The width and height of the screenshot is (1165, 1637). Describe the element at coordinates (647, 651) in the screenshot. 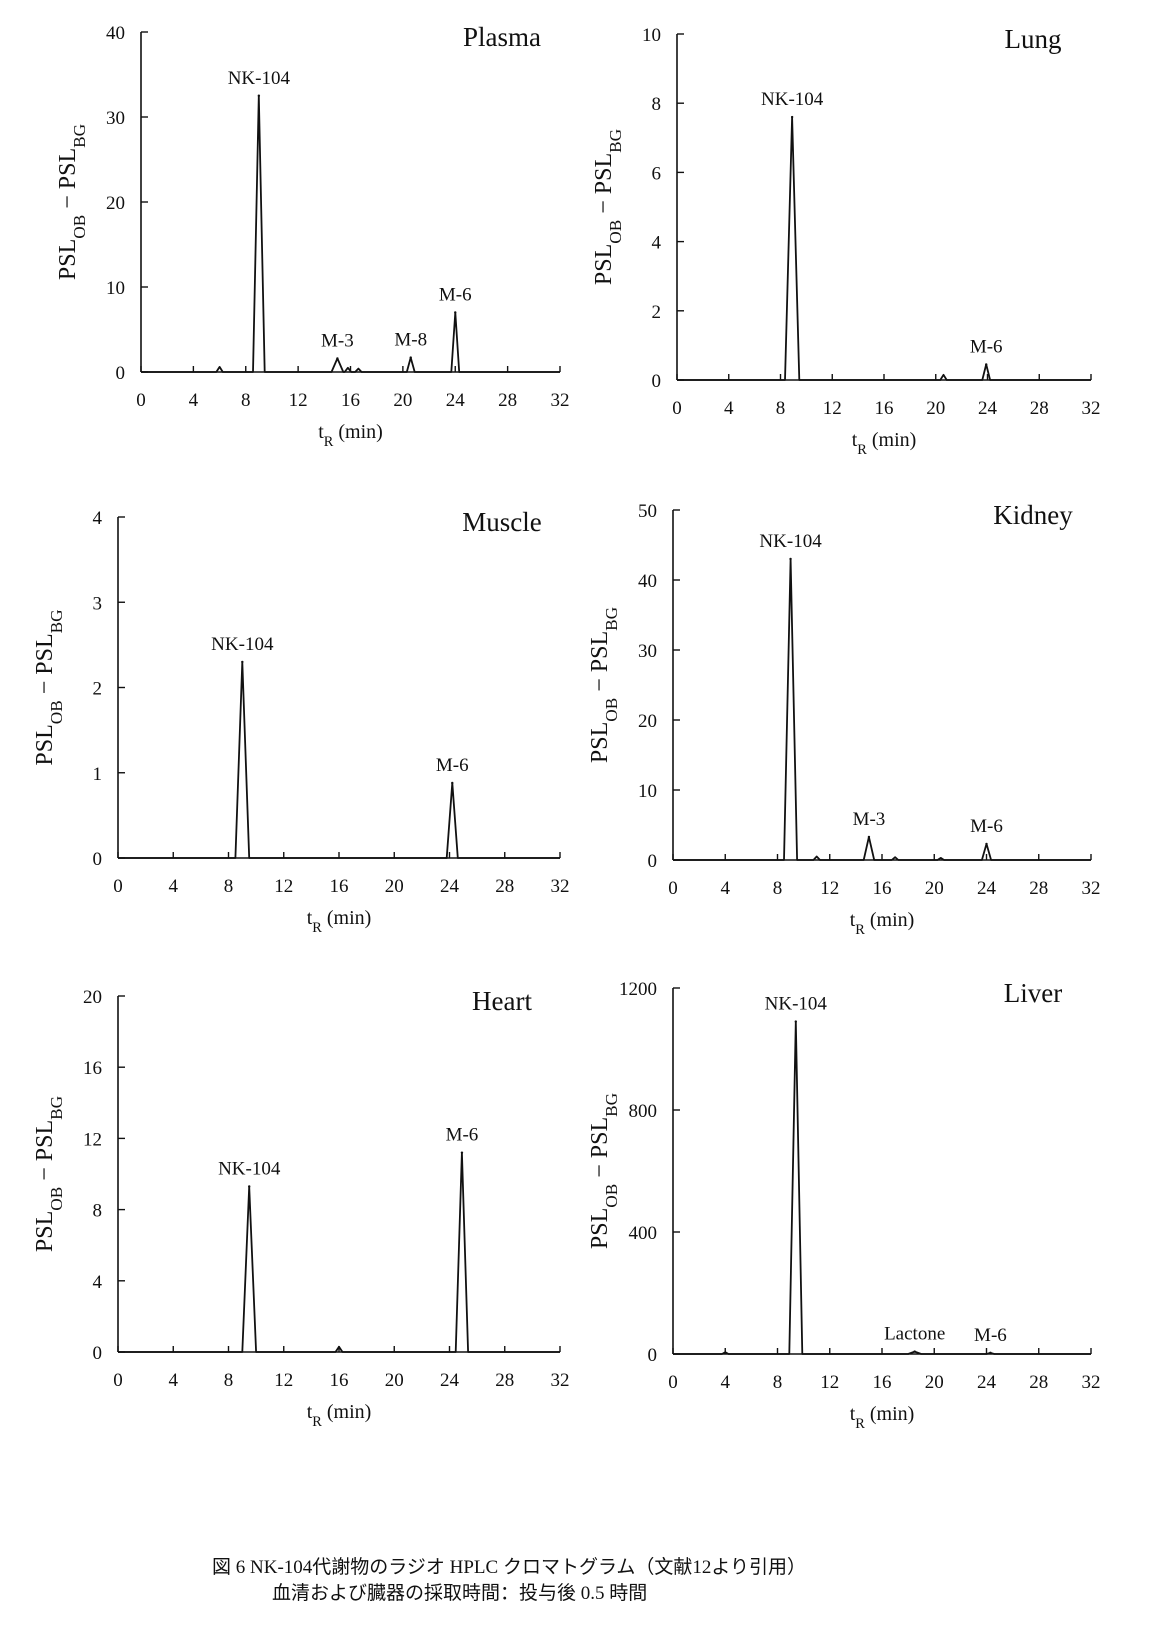

I see `y-tick-label: 30` at that location.